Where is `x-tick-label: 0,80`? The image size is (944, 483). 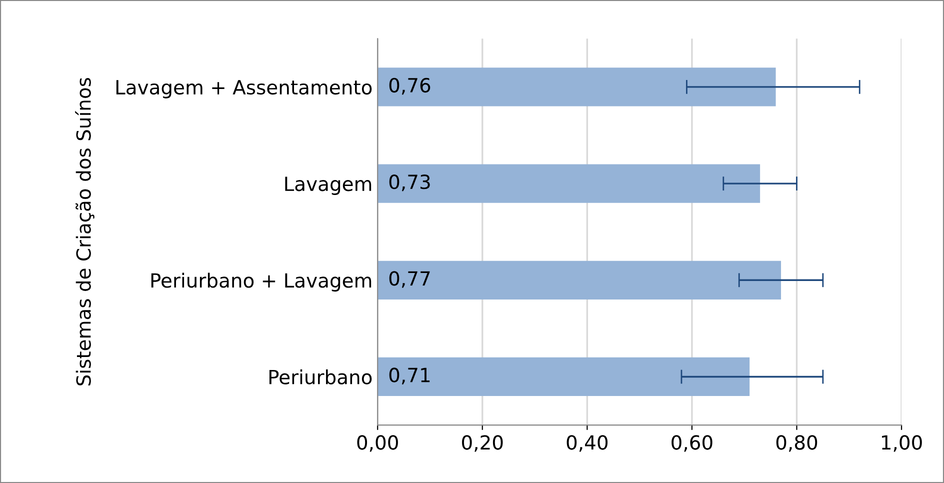 x-tick-label: 0,80 is located at coordinates (797, 443).